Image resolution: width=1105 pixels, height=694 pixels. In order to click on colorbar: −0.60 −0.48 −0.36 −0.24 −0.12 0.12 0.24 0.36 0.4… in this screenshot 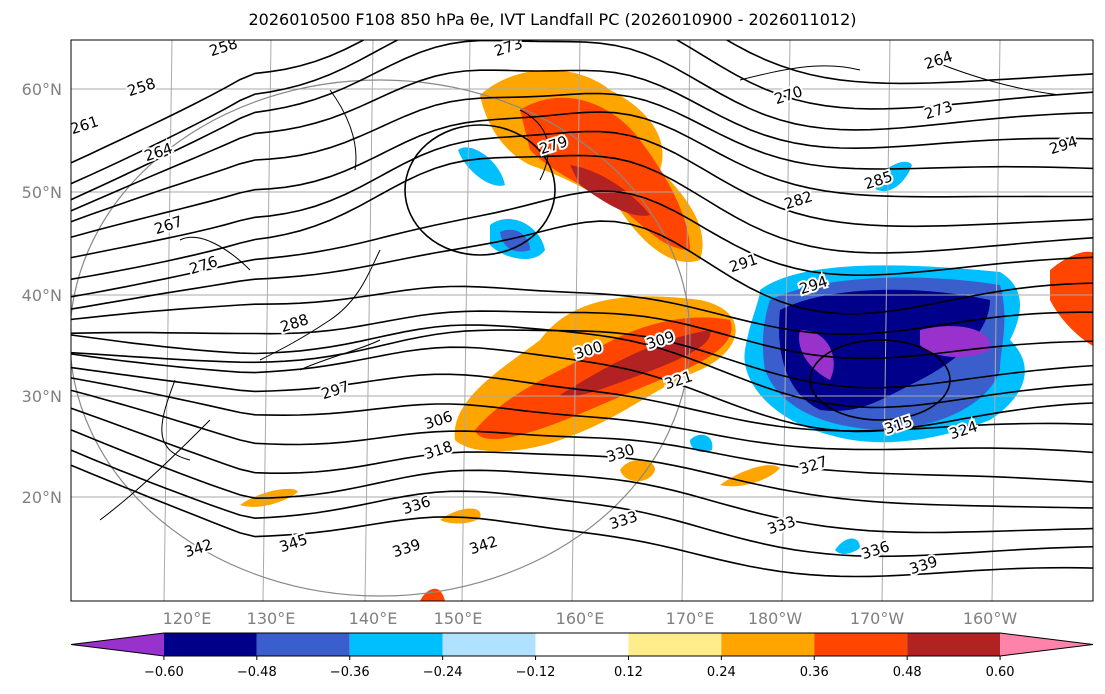, I will do `click(582, 656)`.